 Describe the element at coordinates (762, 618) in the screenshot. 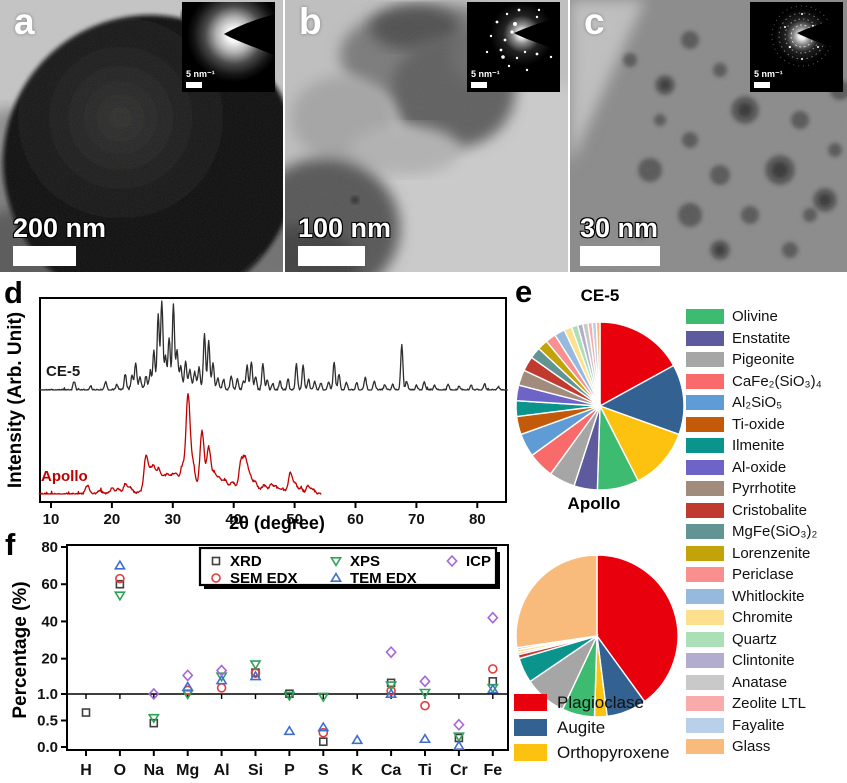

I see `legend-label-chromite: Chromite` at that location.